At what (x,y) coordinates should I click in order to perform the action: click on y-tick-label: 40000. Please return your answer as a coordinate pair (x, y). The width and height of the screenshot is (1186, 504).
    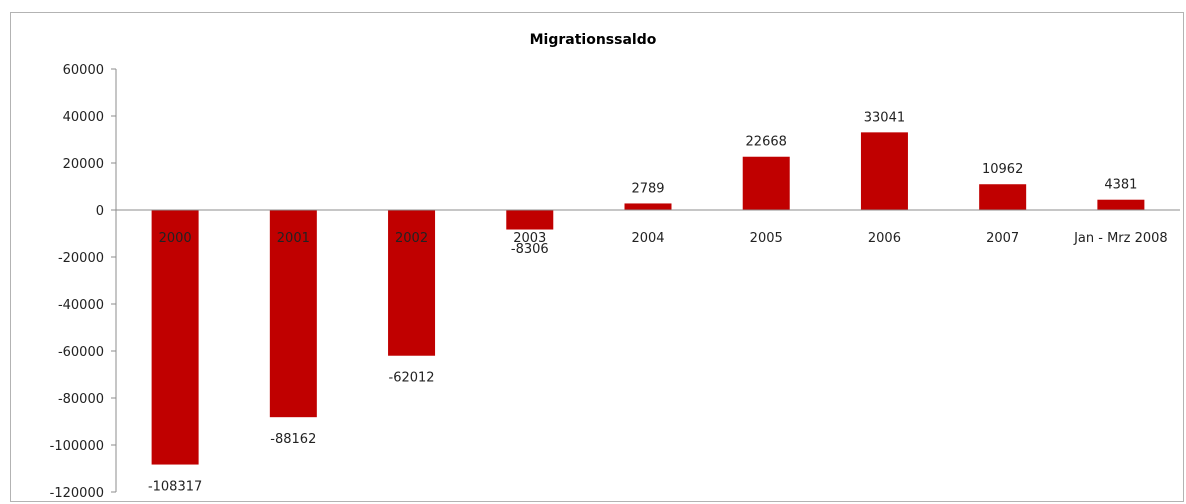
    Looking at the image, I should click on (83, 117).